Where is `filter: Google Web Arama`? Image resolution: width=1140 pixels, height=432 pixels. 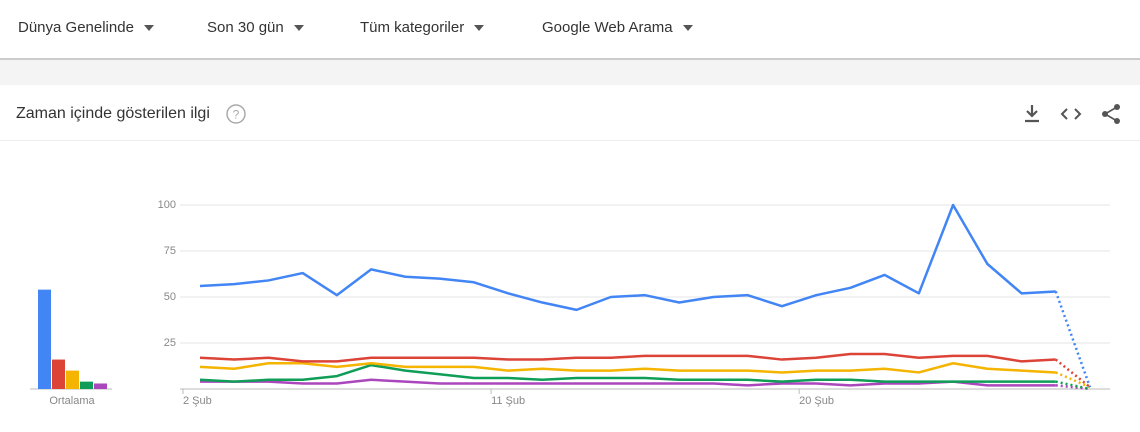 filter: Google Web Arama is located at coordinates (617, 27).